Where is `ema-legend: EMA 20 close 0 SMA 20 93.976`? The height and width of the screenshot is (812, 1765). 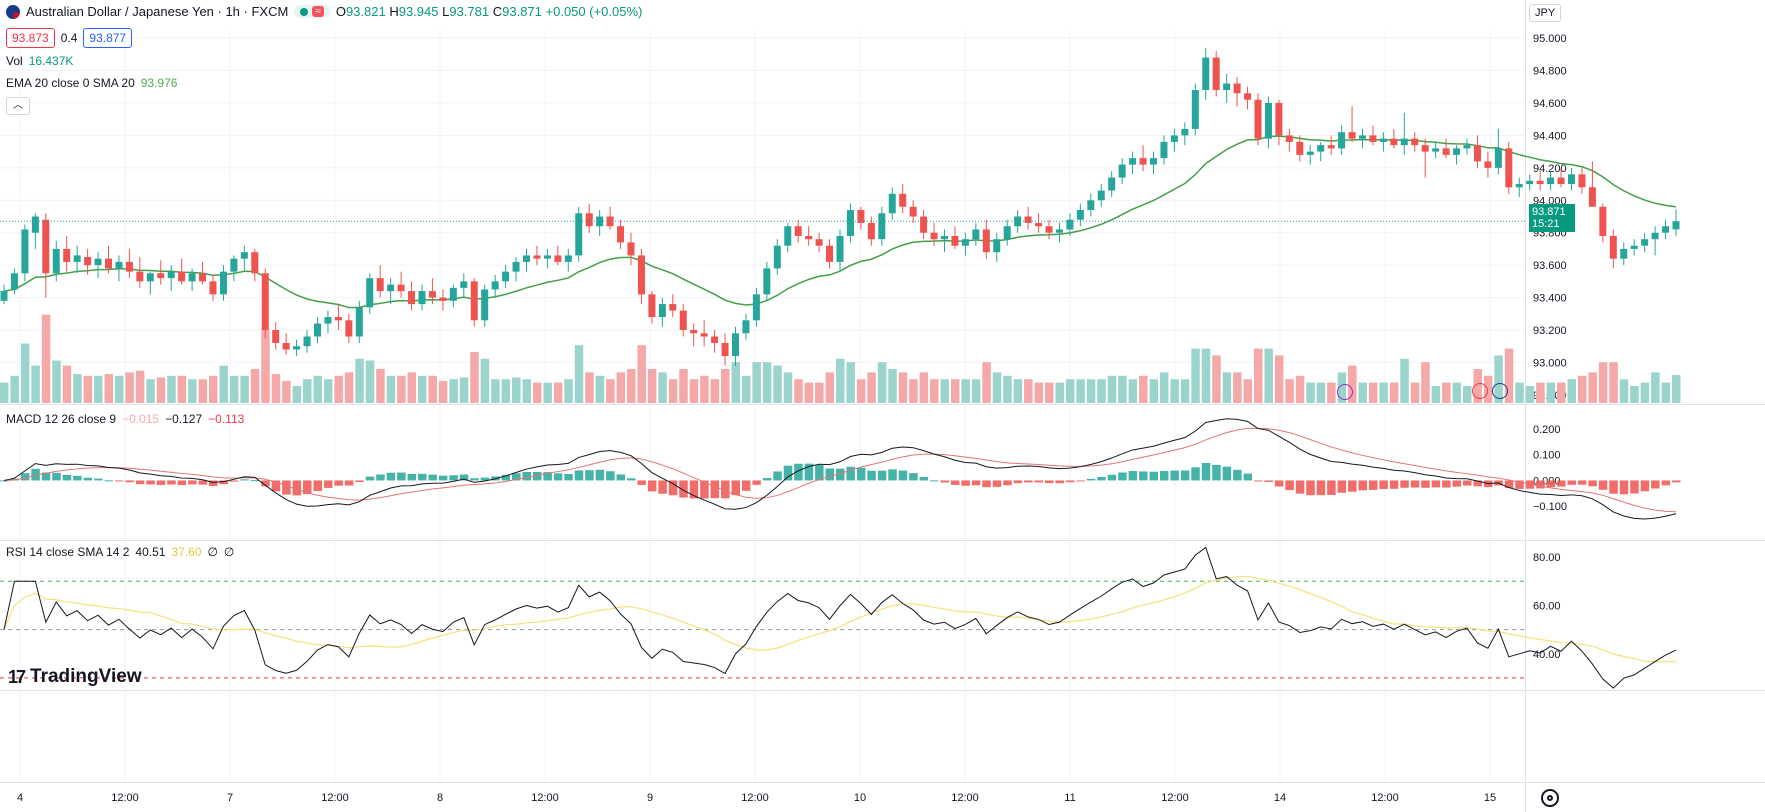 ema-legend: EMA 20 close 0 SMA 20 93.976 is located at coordinates (91, 83).